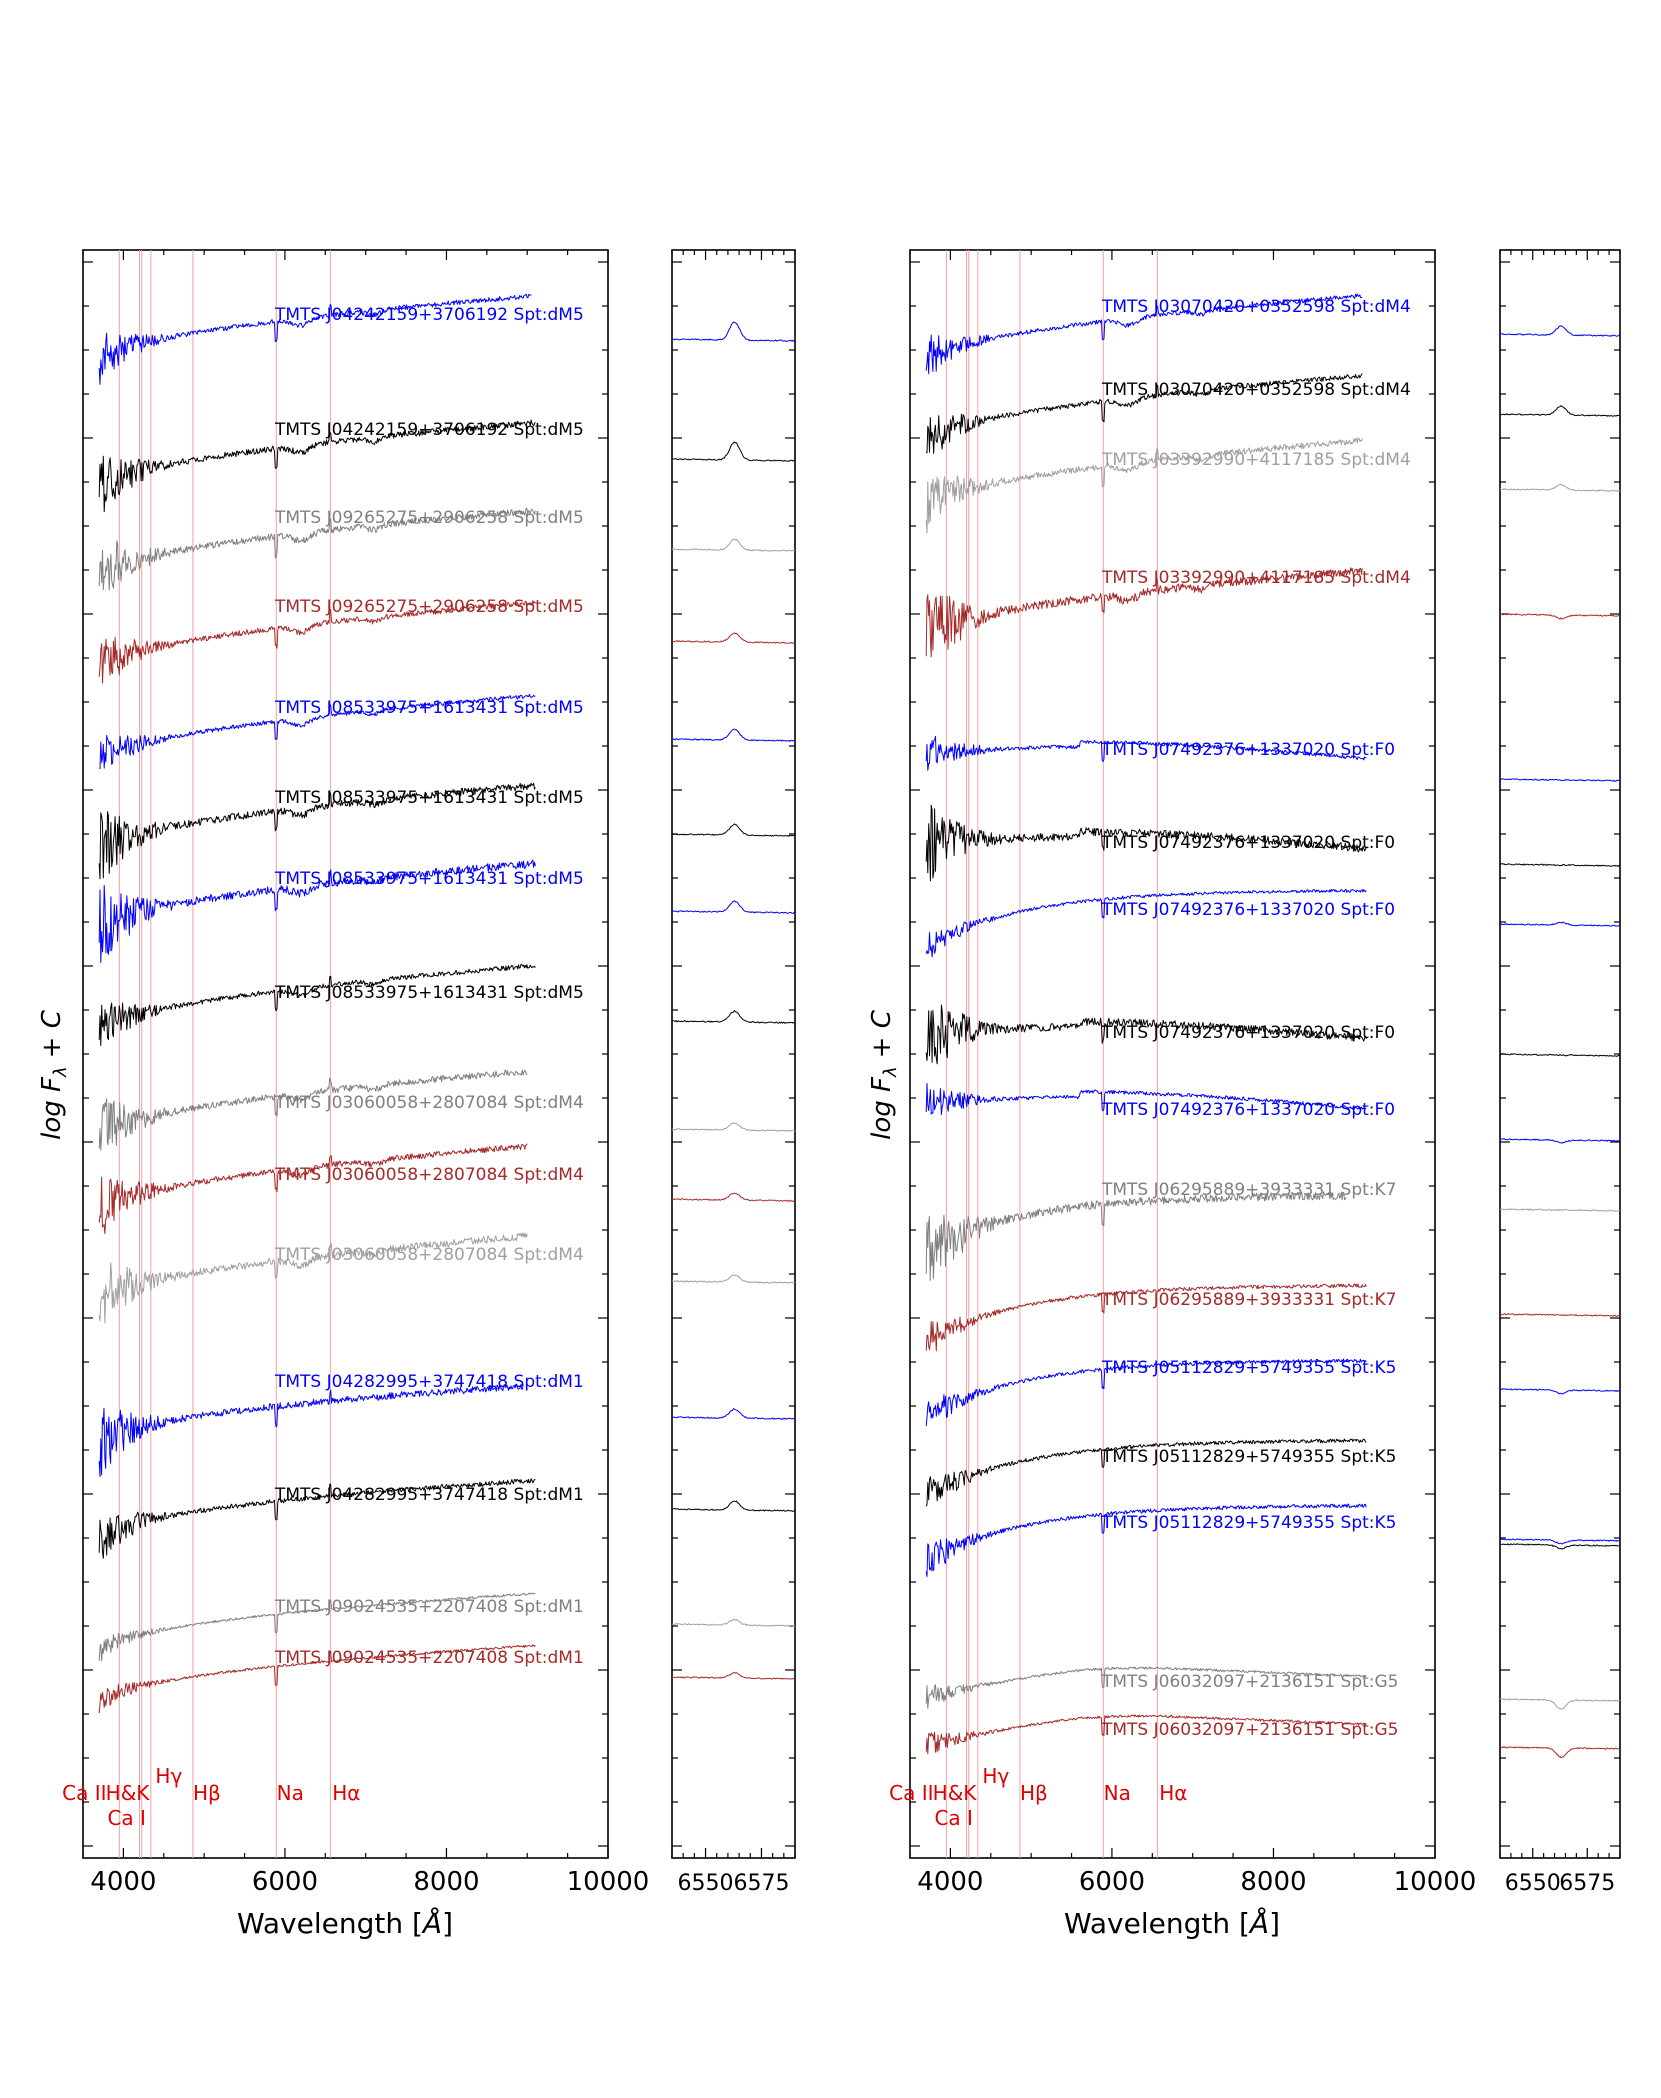  What do you see at coordinates (54, 1074) in the screenshot?
I see `left-y-axis-label: log Fλ+ C` at bounding box center [54, 1074].